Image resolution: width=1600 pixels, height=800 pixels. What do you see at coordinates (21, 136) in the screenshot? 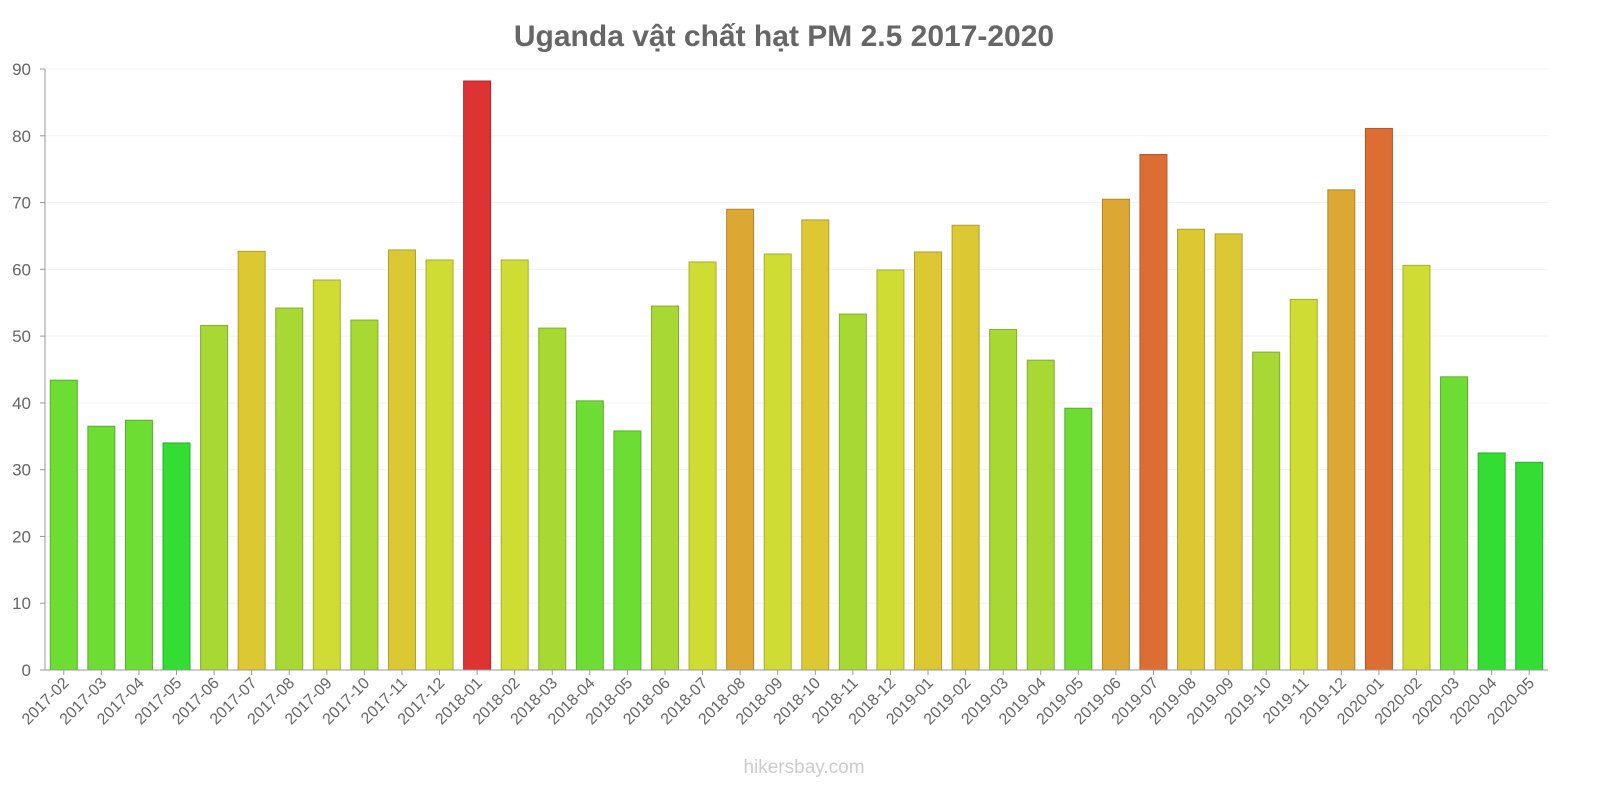
I see `y-tick-label: 80` at bounding box center [21, 136].